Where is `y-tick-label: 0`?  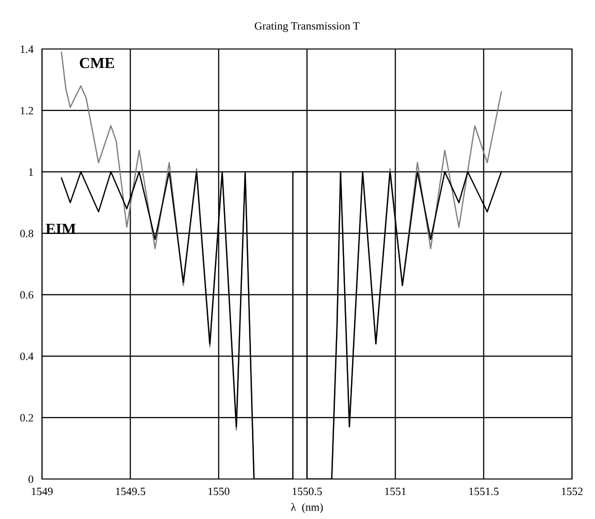 y-tick-label: 0 is located at coordinates (31, 479).